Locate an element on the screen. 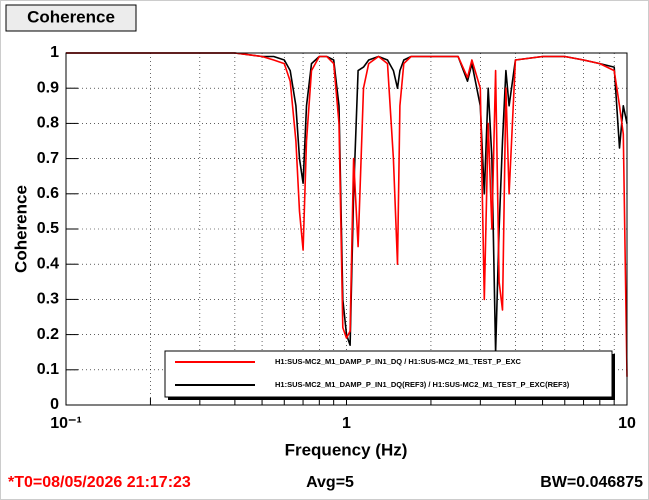  y-tick-label: 0.7 is located at coordinates (48, 158).